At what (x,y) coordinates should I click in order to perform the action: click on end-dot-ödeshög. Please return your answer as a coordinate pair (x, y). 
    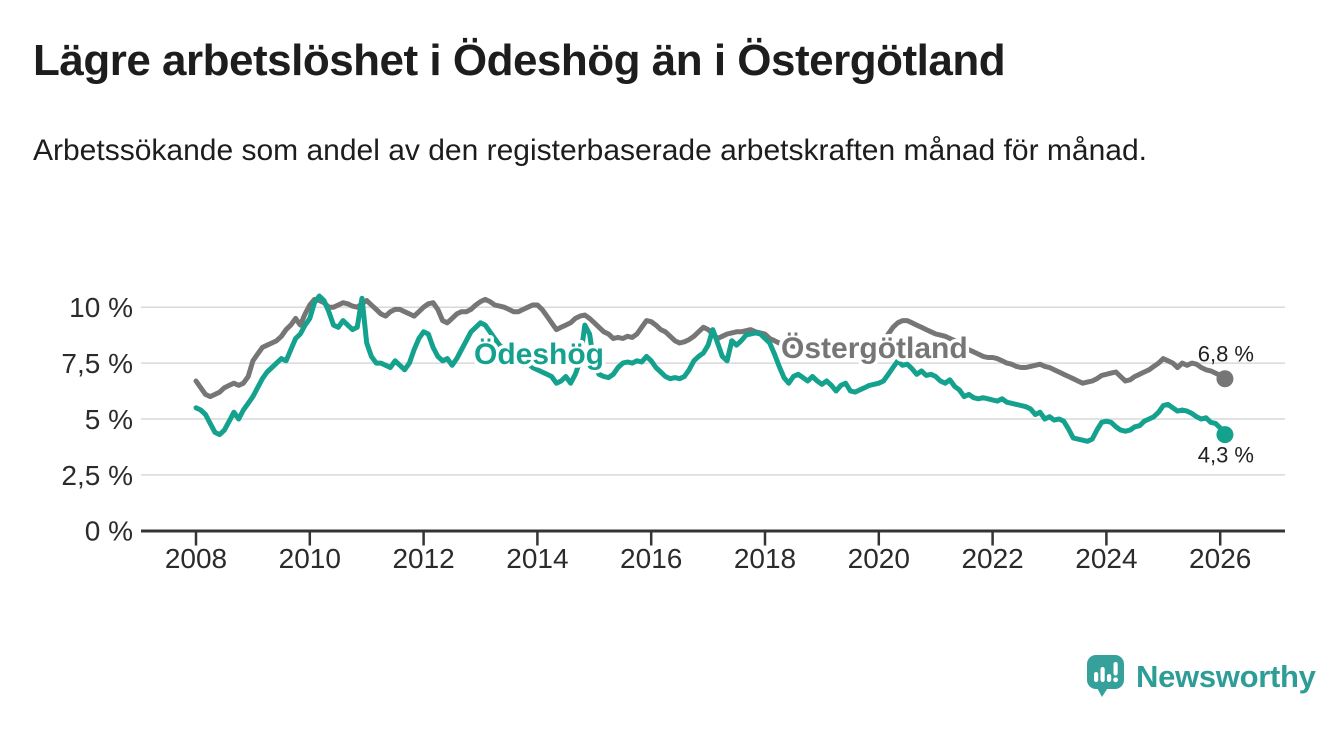
    Looking at the image, I should click on (1225, 435).